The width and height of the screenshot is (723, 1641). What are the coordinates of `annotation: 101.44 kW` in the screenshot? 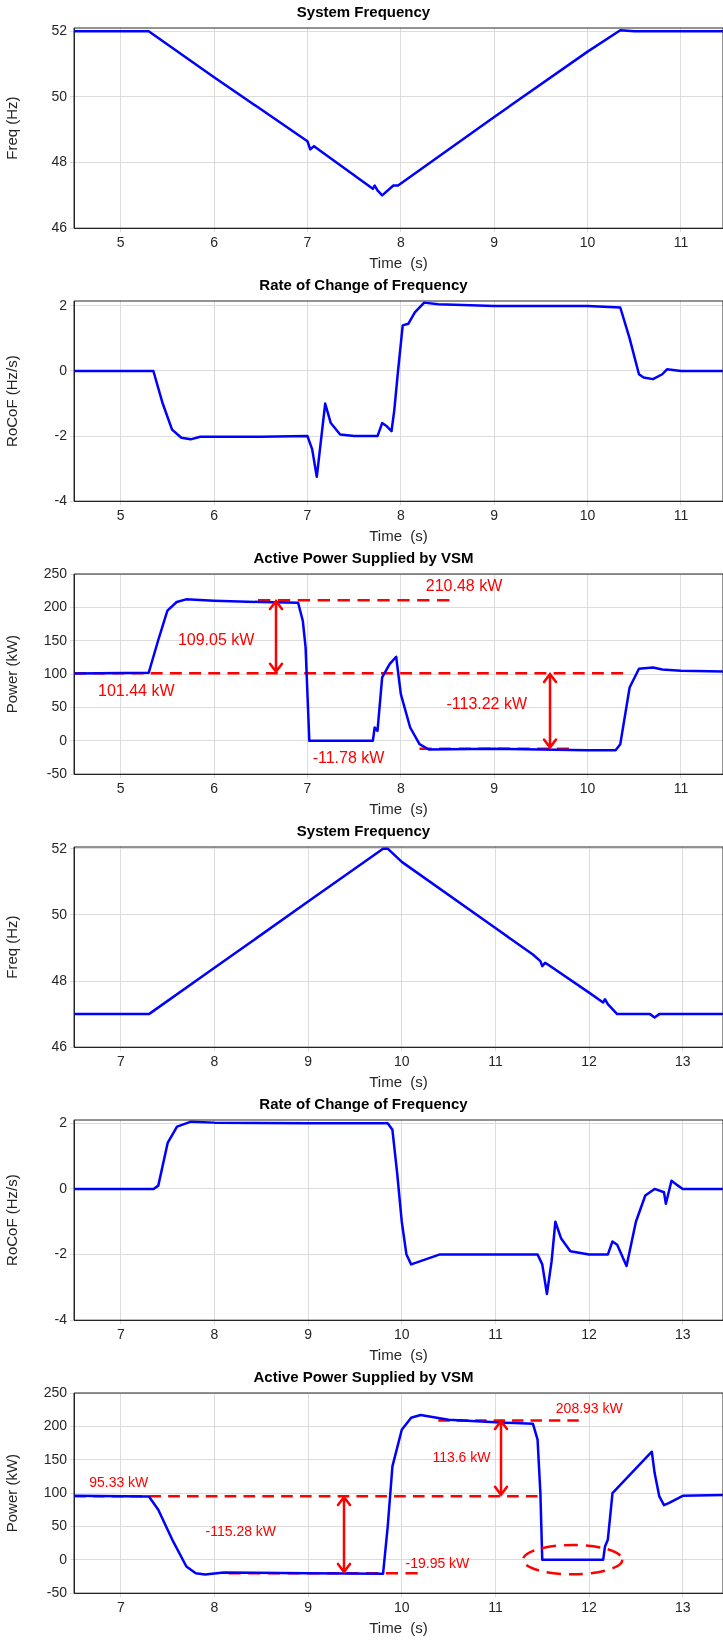 It's located at (136, 690).